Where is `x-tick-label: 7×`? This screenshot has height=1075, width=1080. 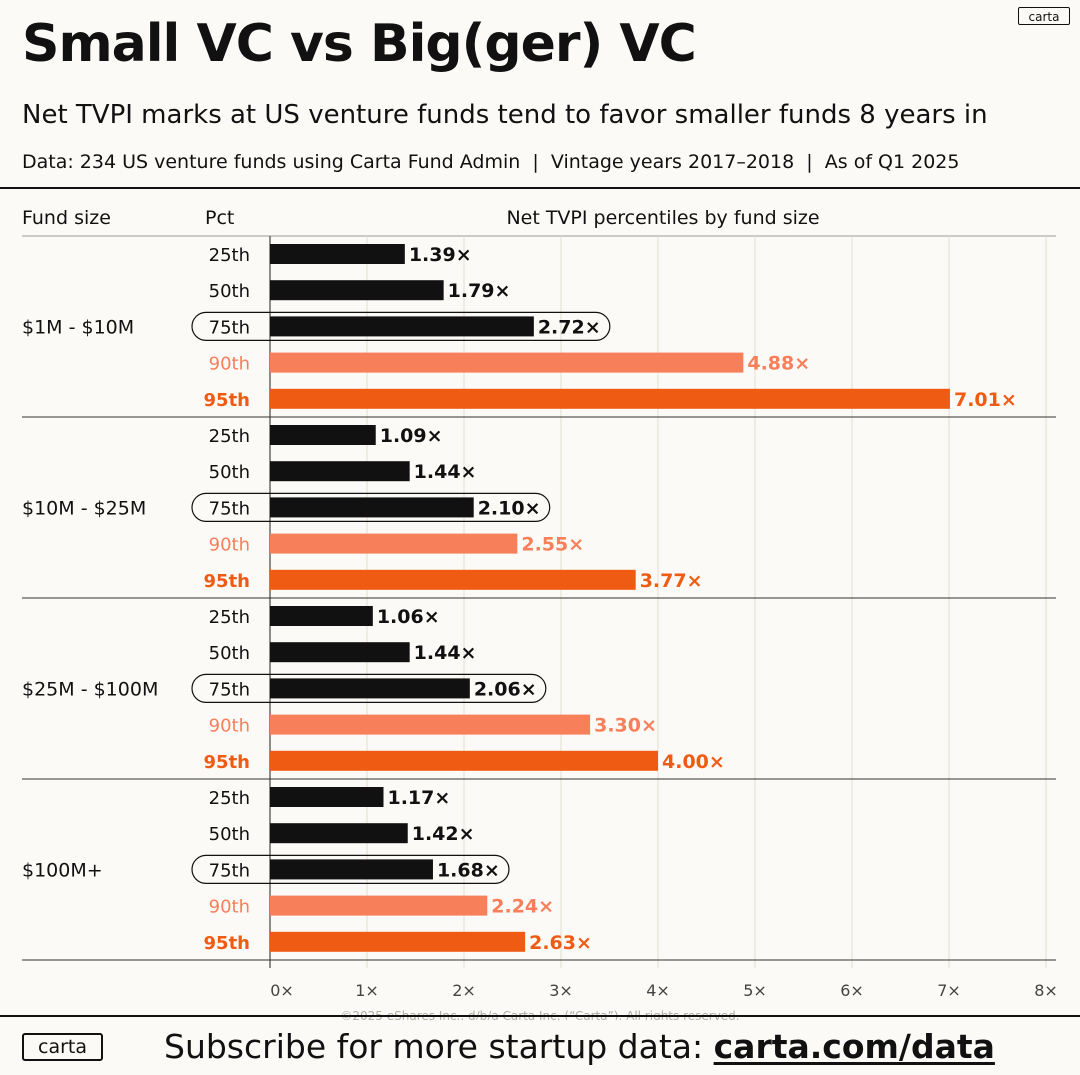 x-tick-label: 7× is located at coordinates (949, 990).